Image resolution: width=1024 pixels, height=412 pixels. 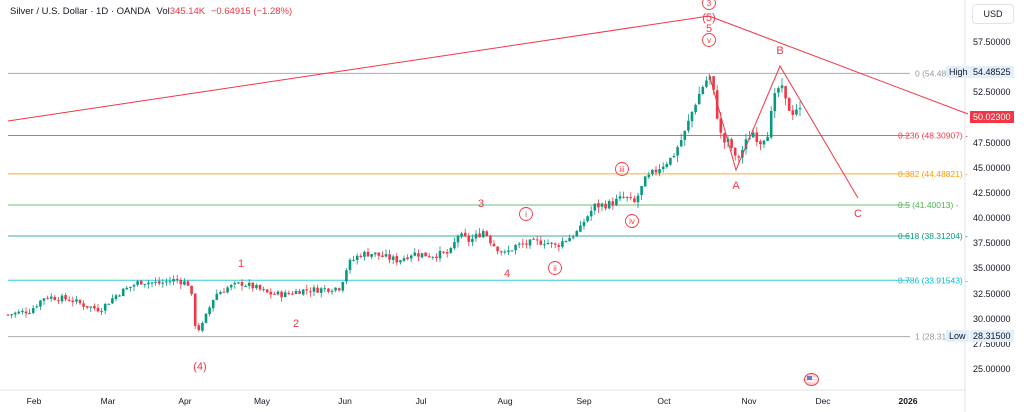 What do you see at coordinates (555, 268) in the screenshot?
I see `wave-label: ii` at bounding box center [555, 268].